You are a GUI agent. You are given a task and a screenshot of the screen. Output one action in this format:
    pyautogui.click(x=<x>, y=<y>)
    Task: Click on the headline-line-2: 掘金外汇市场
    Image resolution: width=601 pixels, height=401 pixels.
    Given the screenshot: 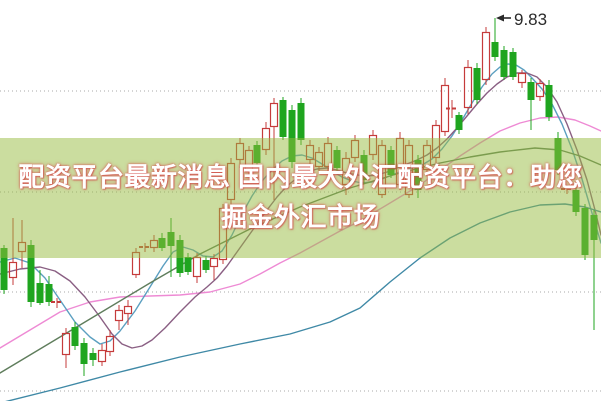 What is the action you would take?
    pyautogui.click(x=300, y=217)
    